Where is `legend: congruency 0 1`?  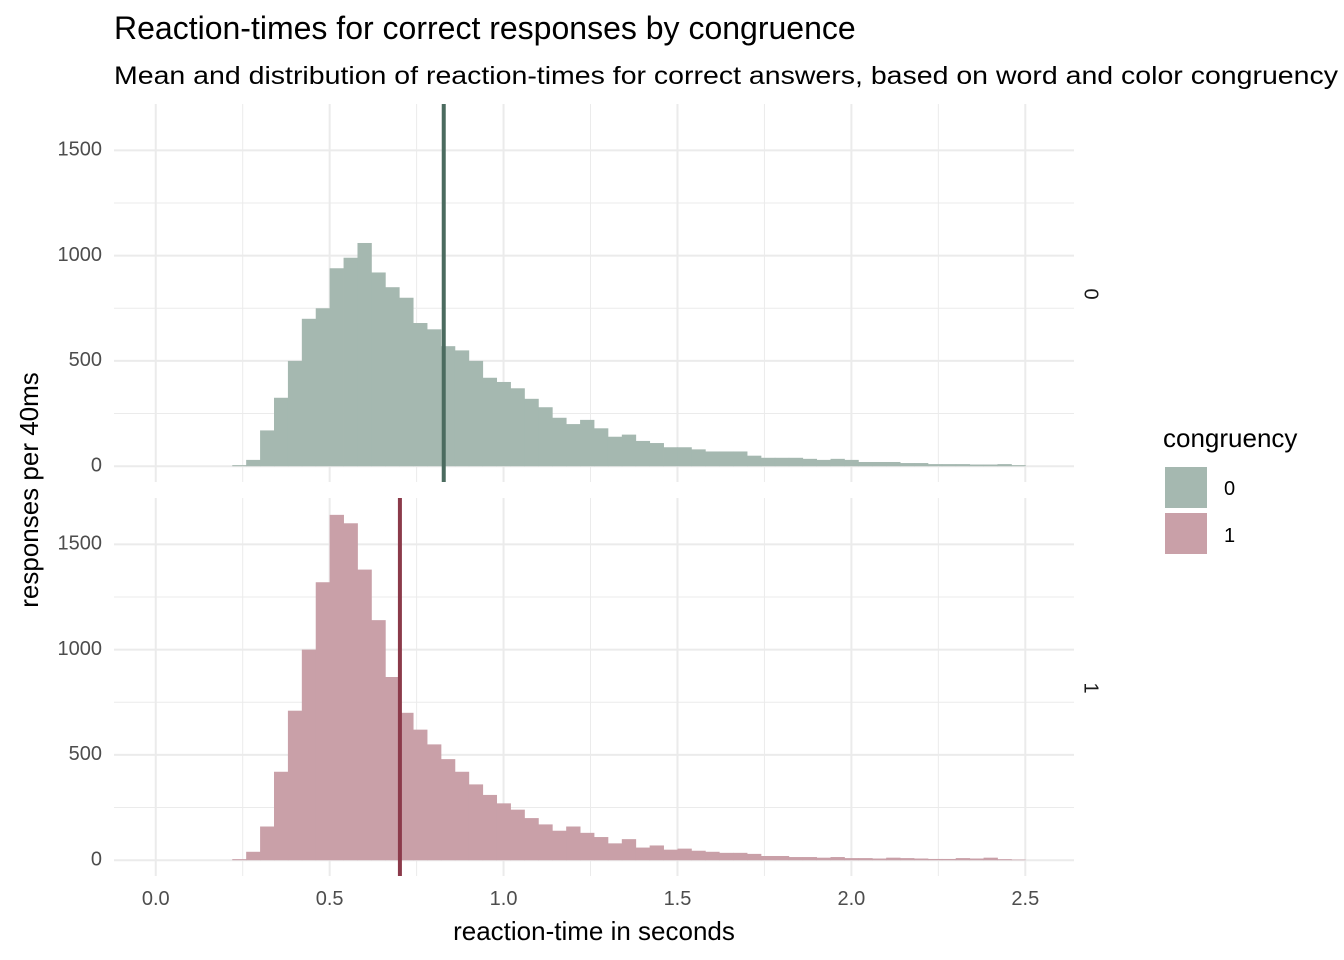
legend: congruency 0 1 is located at coordinates (1230, 488).